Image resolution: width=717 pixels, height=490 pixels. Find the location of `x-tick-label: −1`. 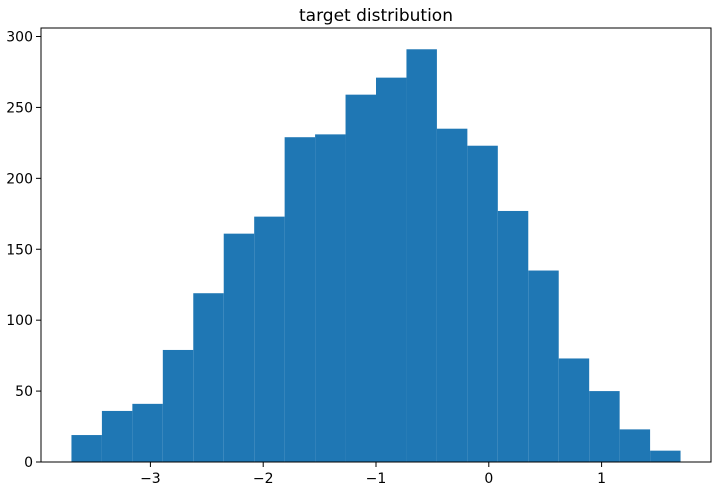

x-tick-label: −1 is located at coordinates (376, 479).